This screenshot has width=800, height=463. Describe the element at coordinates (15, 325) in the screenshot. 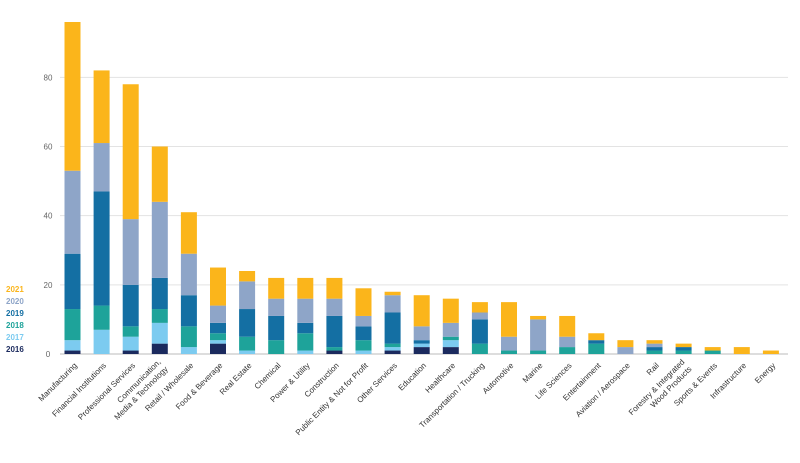

I see `legend-entry-2018: 2018` at that location.